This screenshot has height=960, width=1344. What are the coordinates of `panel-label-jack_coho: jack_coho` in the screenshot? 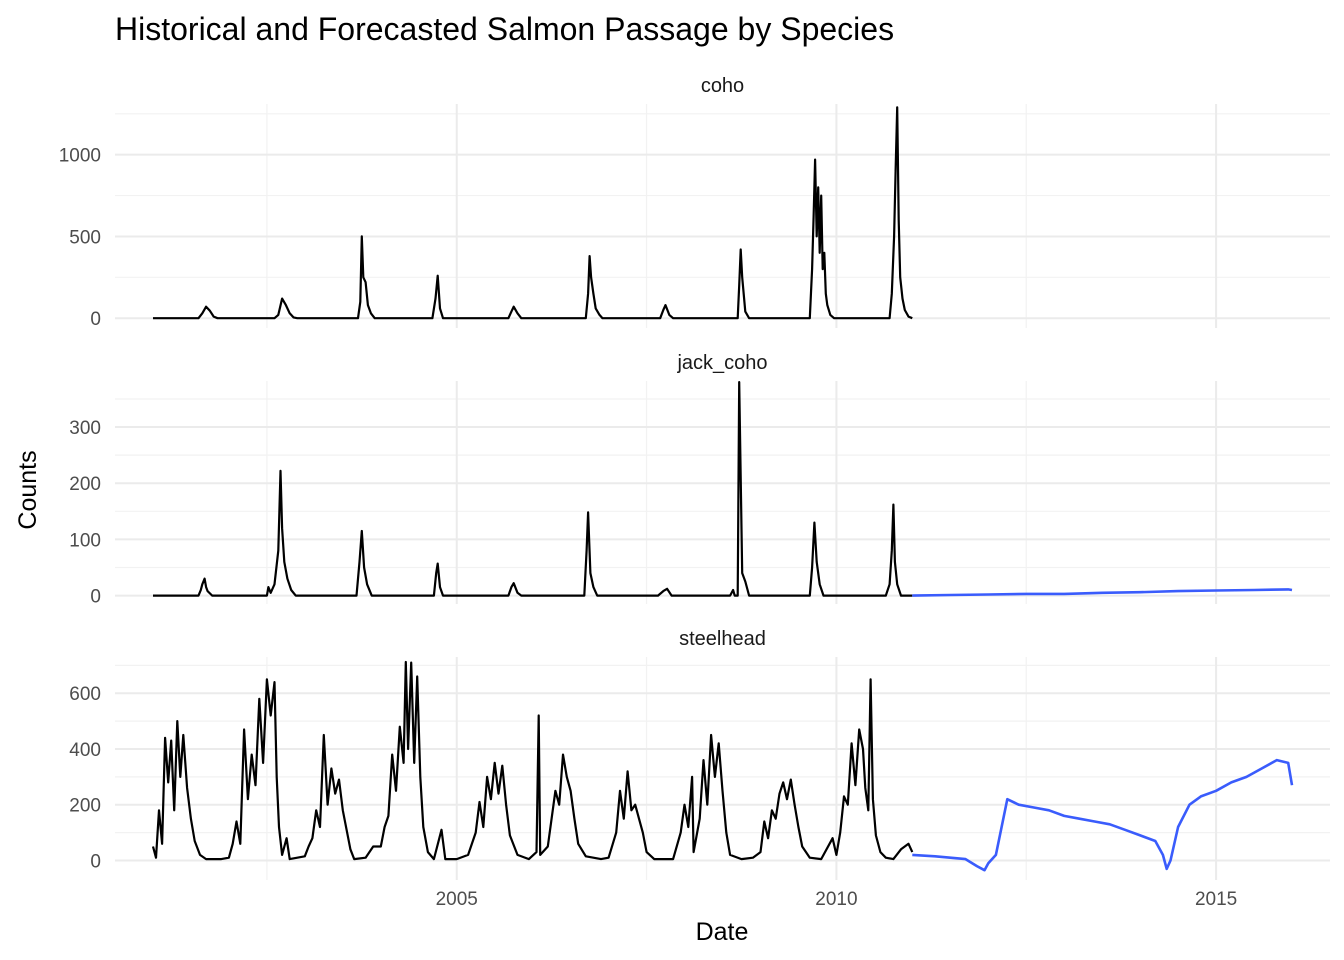 It's located at (721, 363).